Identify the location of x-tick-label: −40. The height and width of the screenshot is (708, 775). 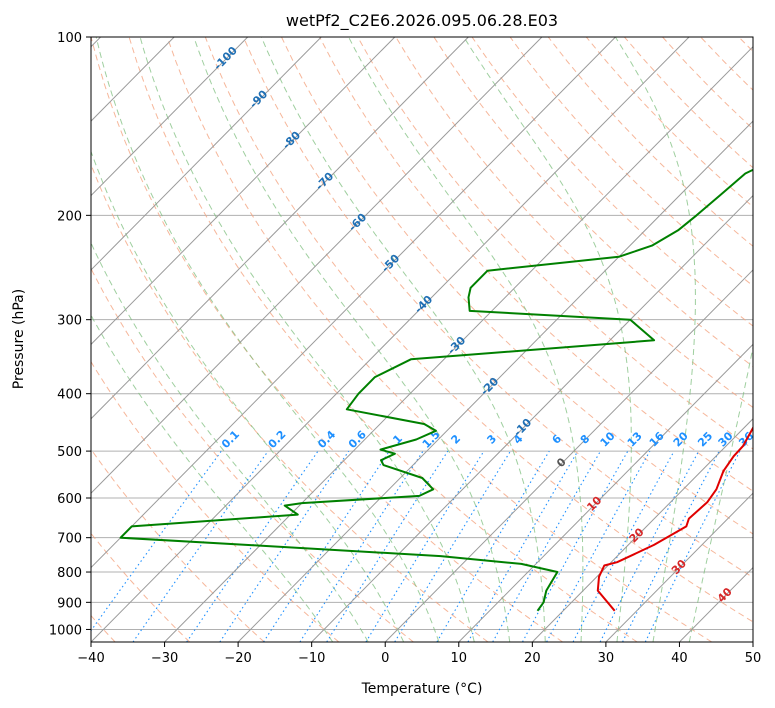
(90, 658).